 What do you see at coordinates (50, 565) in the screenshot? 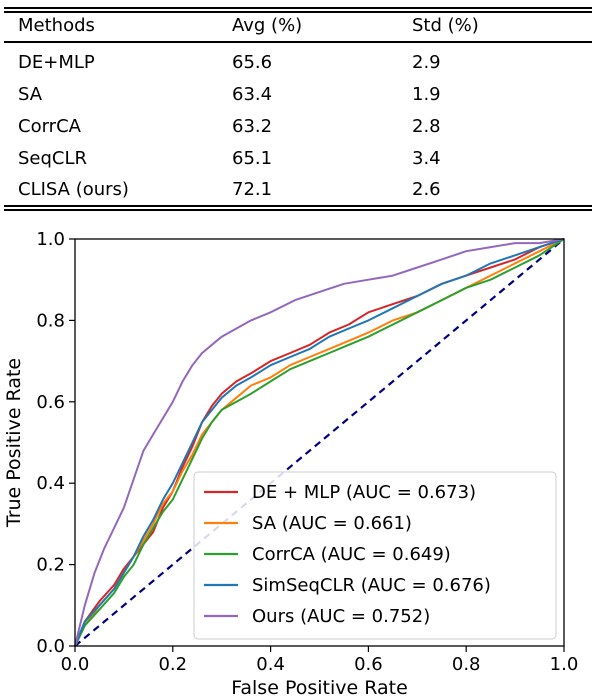
I see `y-tick-label: 0.2` at bounding box center [50, 565].